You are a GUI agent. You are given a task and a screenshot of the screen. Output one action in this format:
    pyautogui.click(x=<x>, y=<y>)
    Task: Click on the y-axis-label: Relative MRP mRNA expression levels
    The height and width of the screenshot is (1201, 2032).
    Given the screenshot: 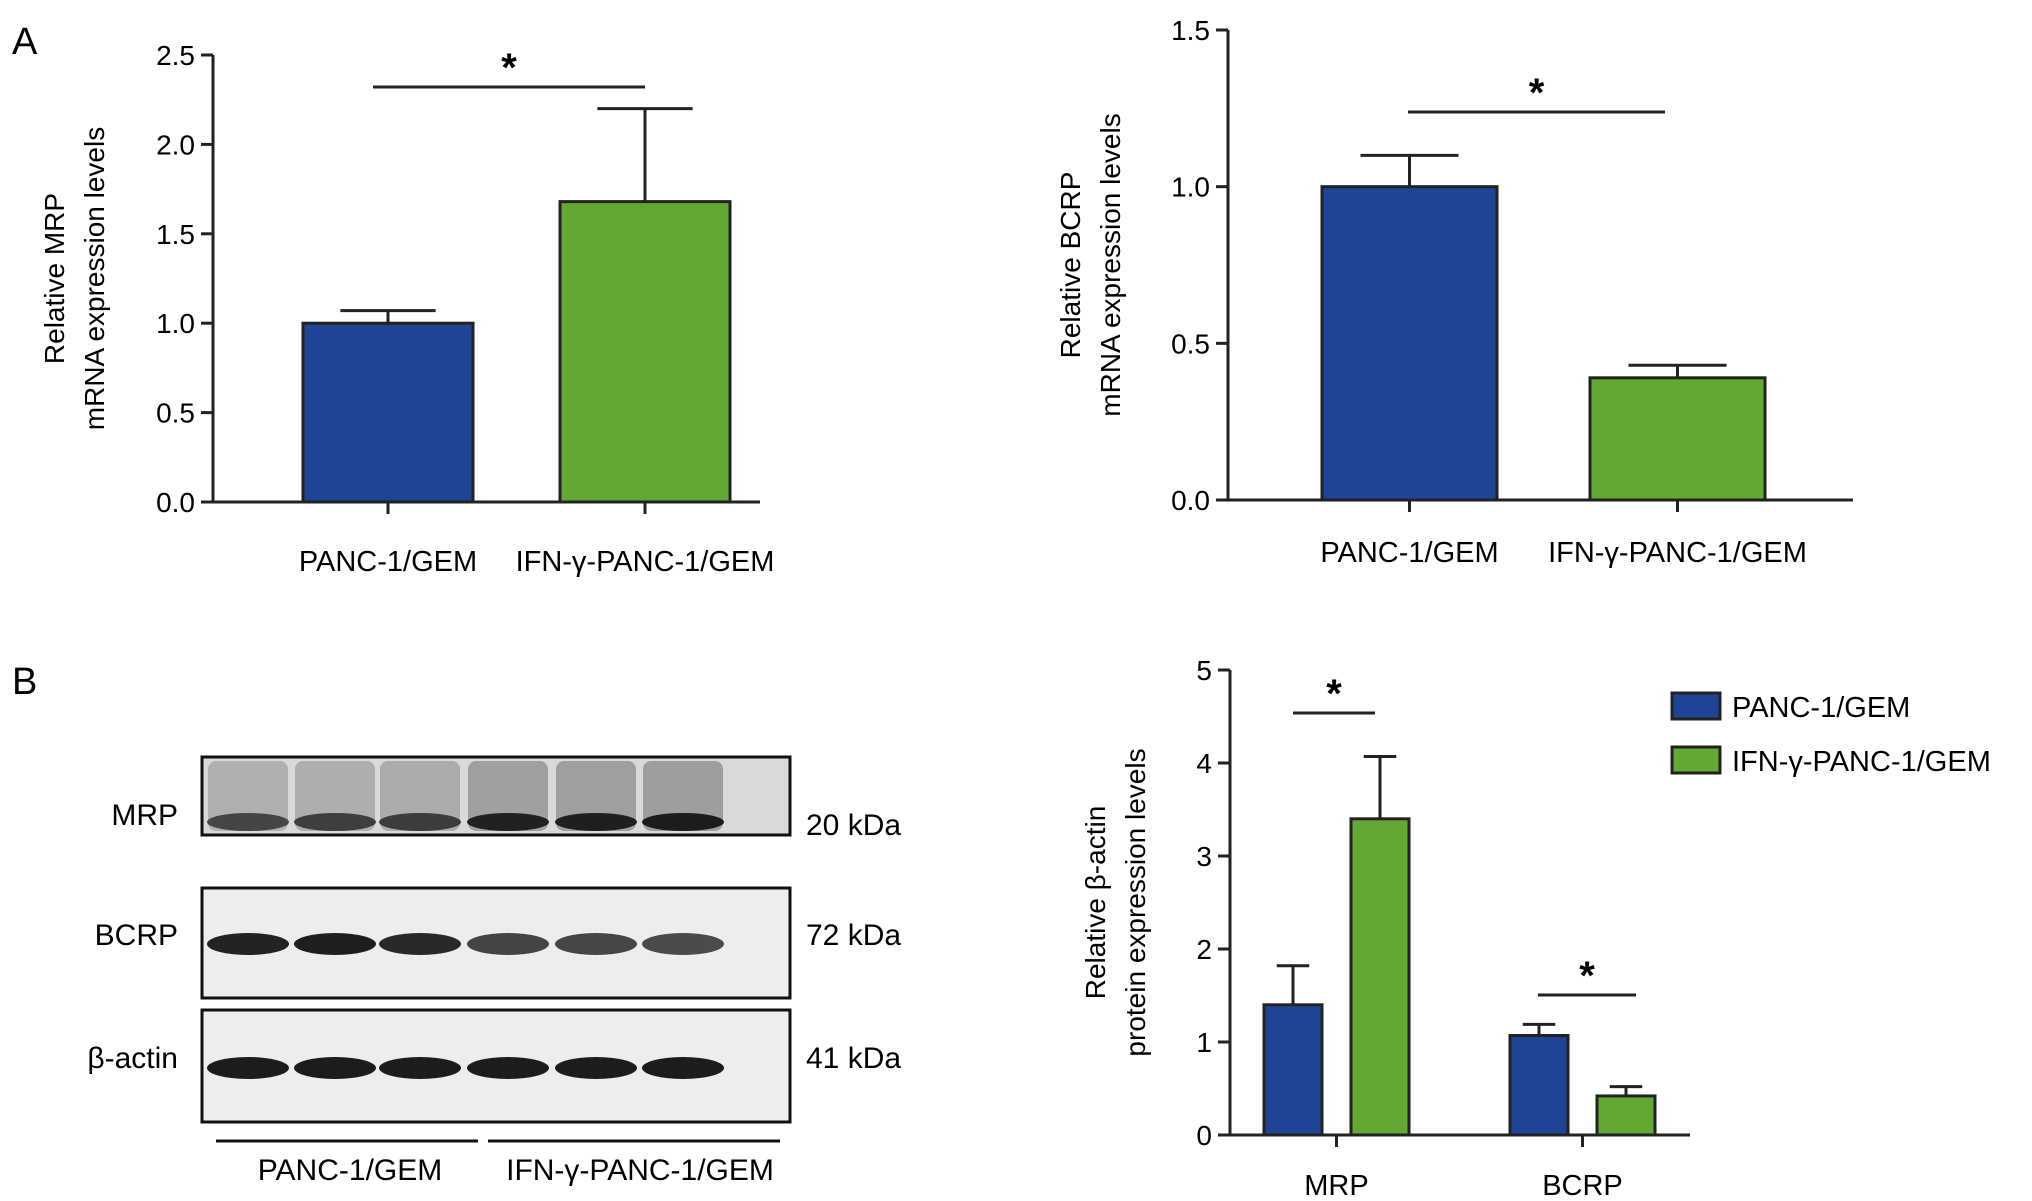 What is the action you would take?
    pyautogui.click(x=74, y=278)
    